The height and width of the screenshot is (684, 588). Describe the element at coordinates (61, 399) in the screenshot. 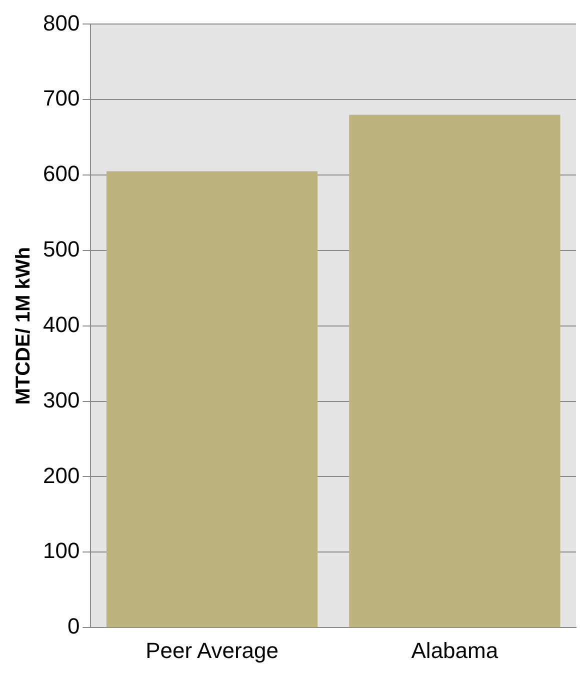

I see `y-tick-label: 300` at that location.